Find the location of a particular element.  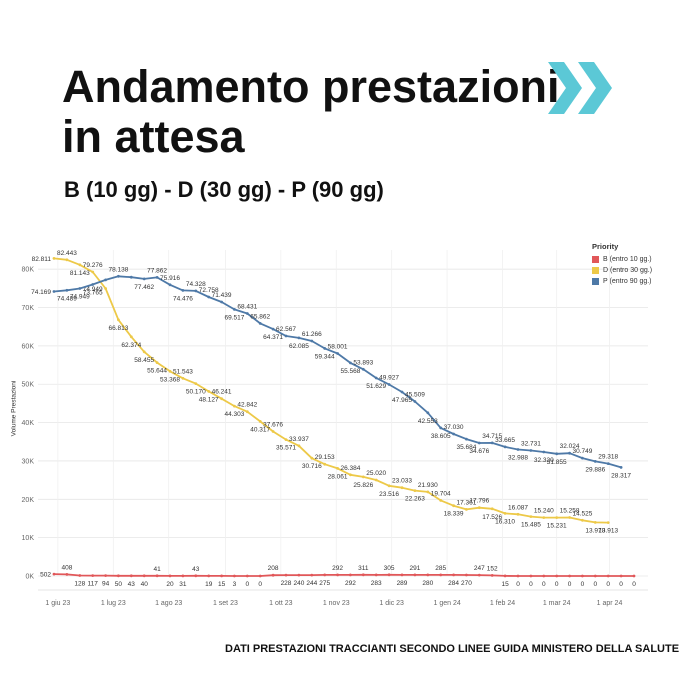

data-label: 42.553 is located at coordinates (428, 421).